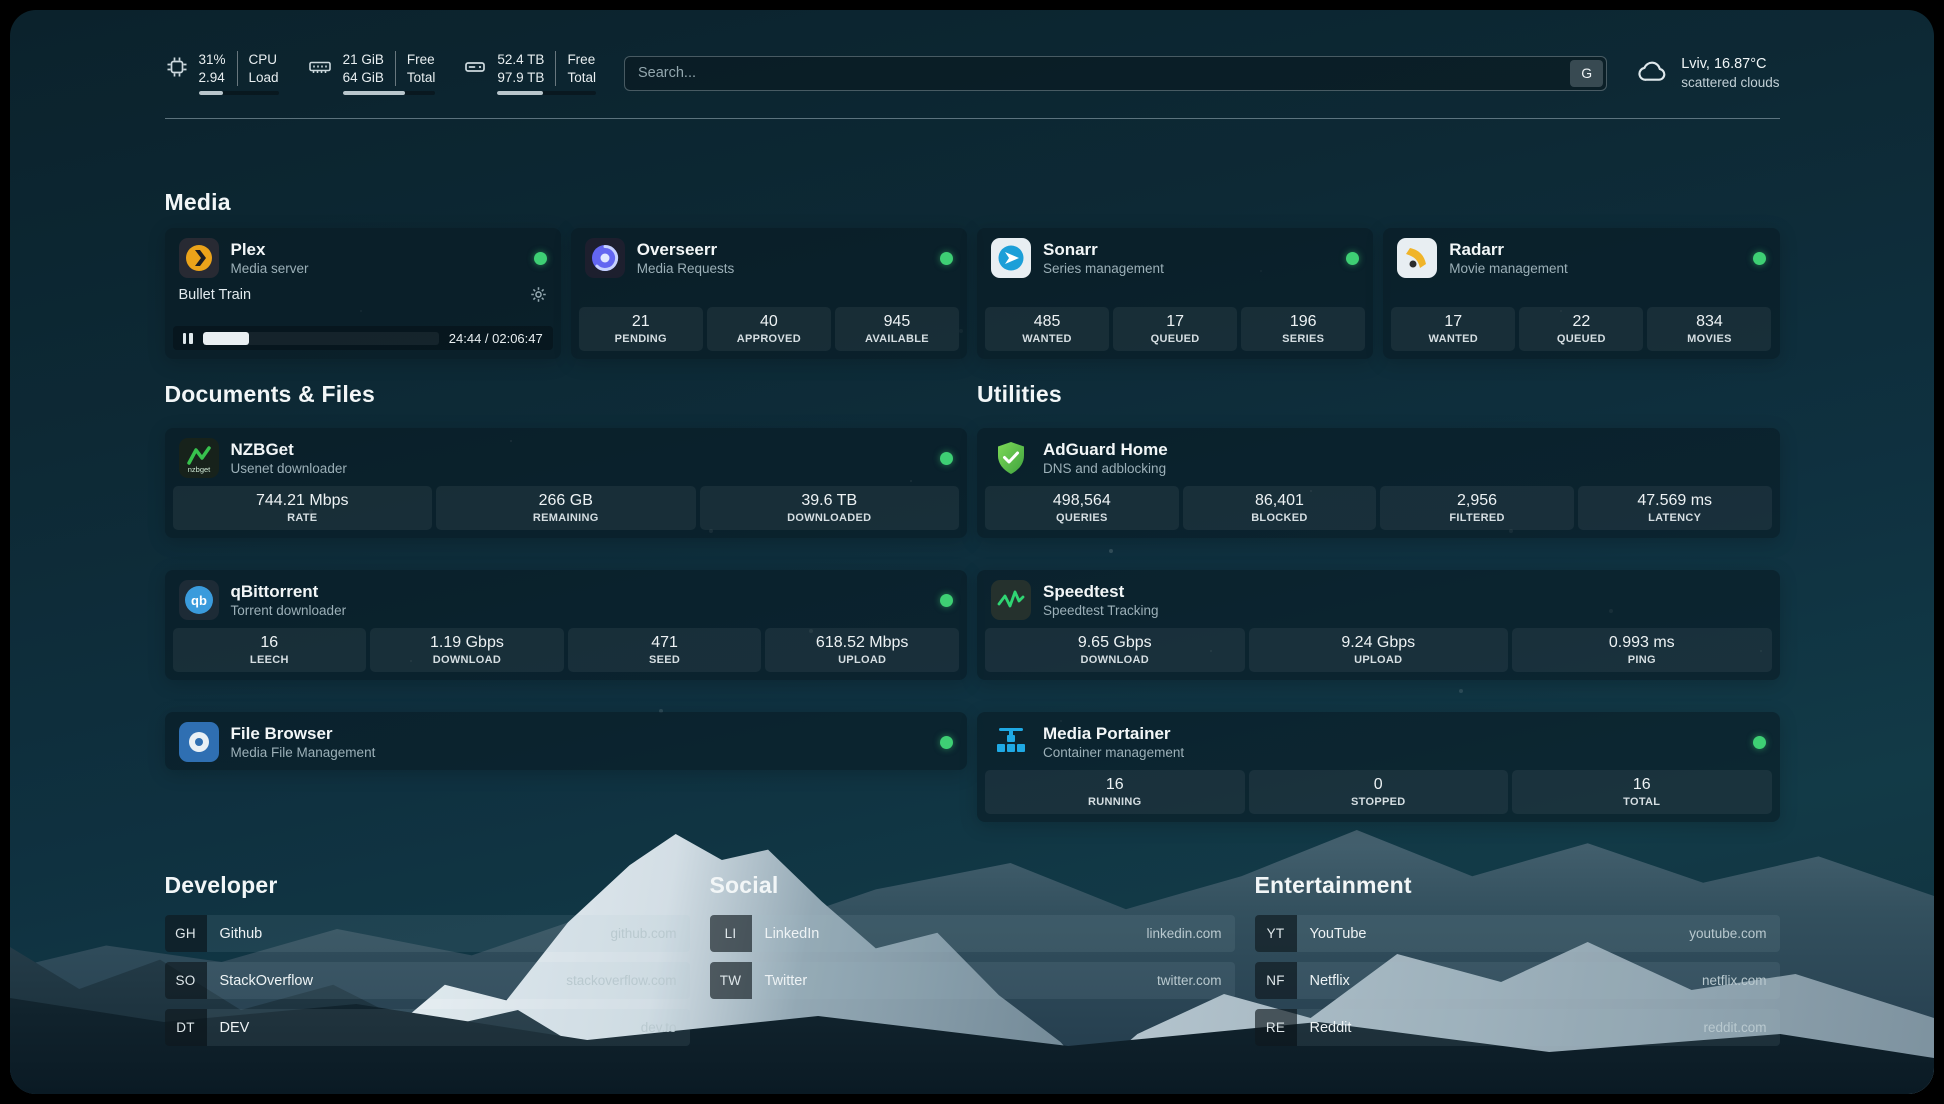 The height and width of the screenshot is (1104, 1944). What do you see at coordinates (677, 249) in the screenshot?
I see `app-name: Overseerr` at bounding box center [677, 249].